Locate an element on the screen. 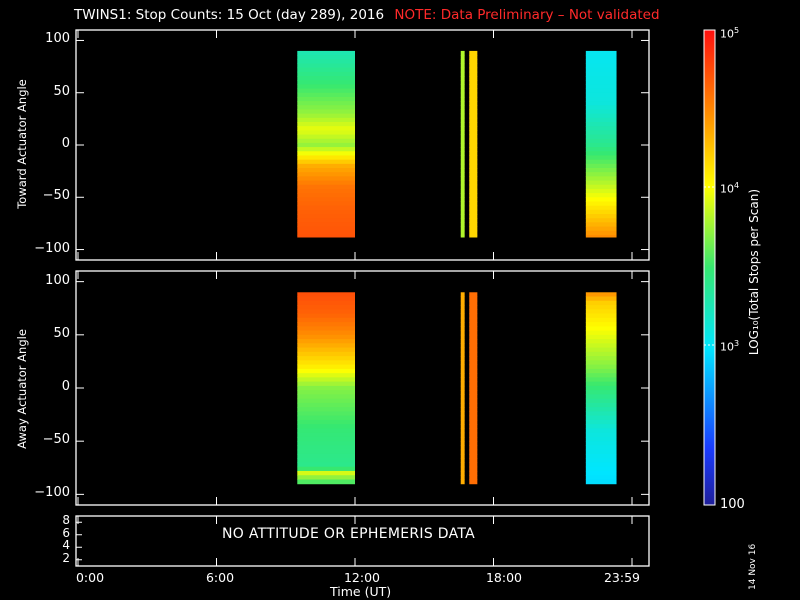 This screenshot has width=800, height=600. colorbar-label: LOG₁₀(Total Stops per Scan) is located at coordinates (754, 272).